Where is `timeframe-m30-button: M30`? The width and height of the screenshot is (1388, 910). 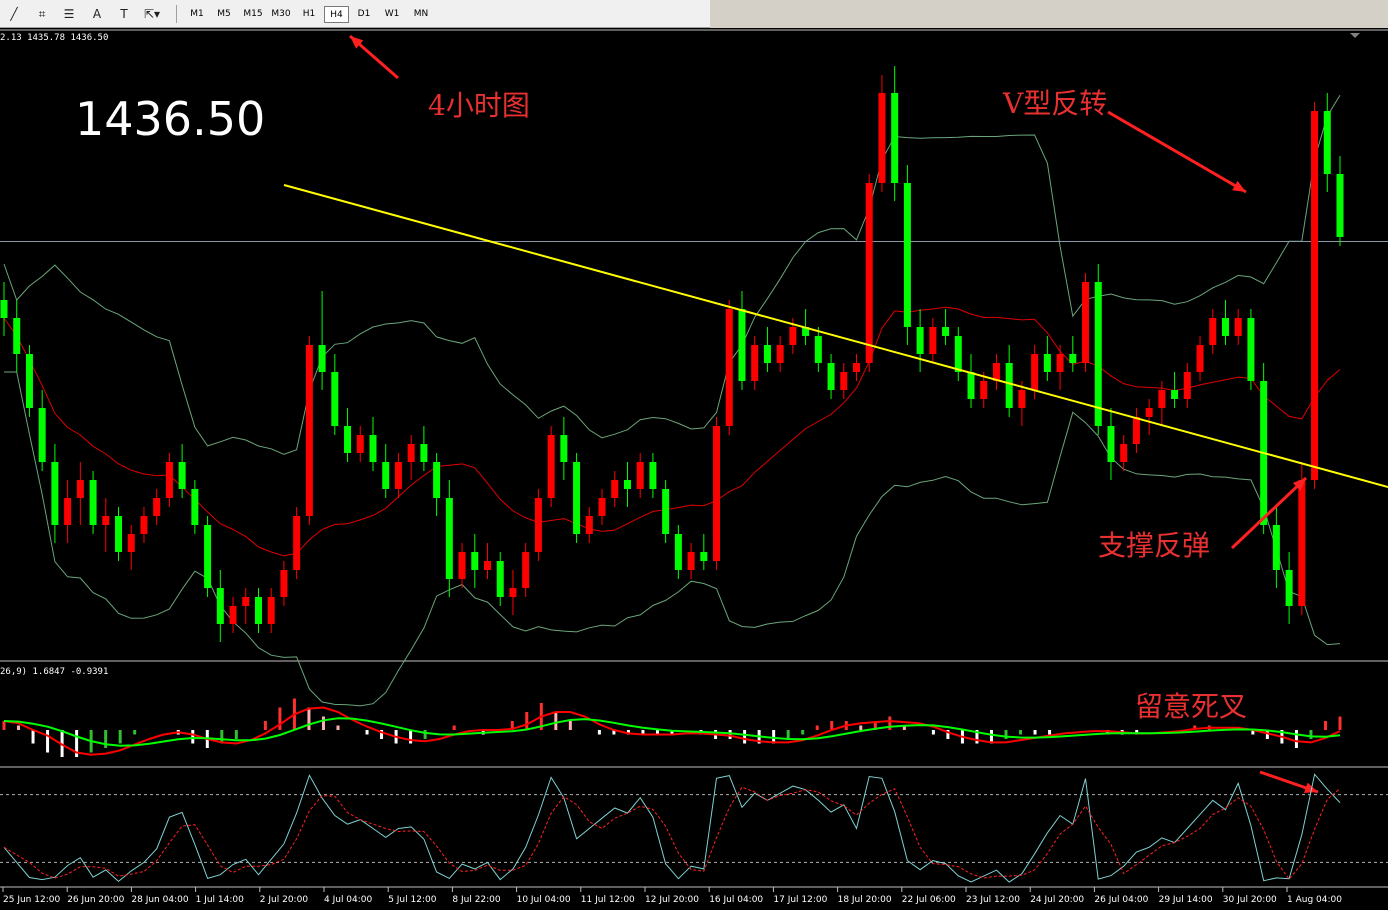
timeframe-m30-button: M30 is located at coordinates (281, 14).